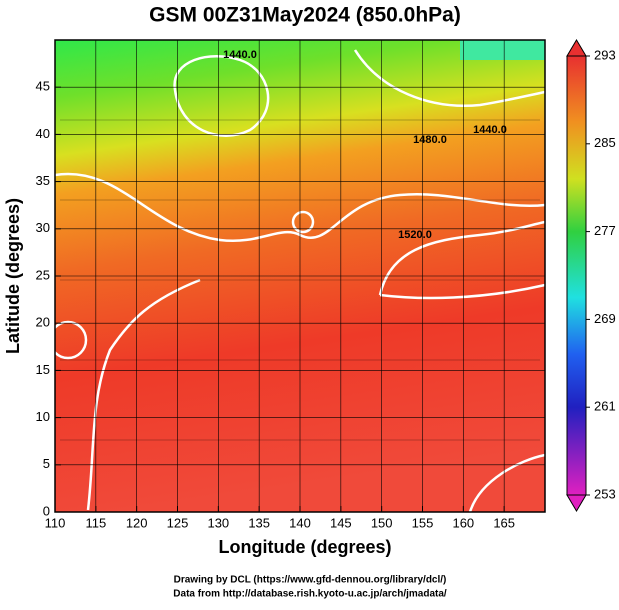 The image size is (619, 610). What do you see at coordinates (43, 416) in the screenshot?
I see `y-tick-label: 10` at bounding box center [43, 416].